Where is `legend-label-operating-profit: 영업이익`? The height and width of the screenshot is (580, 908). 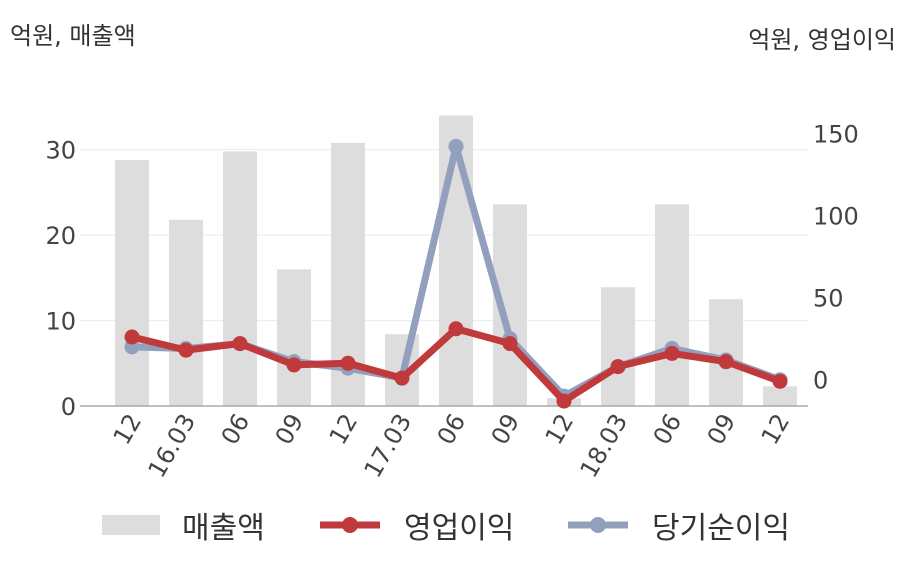
legend-label-operating-profit: 영업이익 is located at coordinates (459, 528).